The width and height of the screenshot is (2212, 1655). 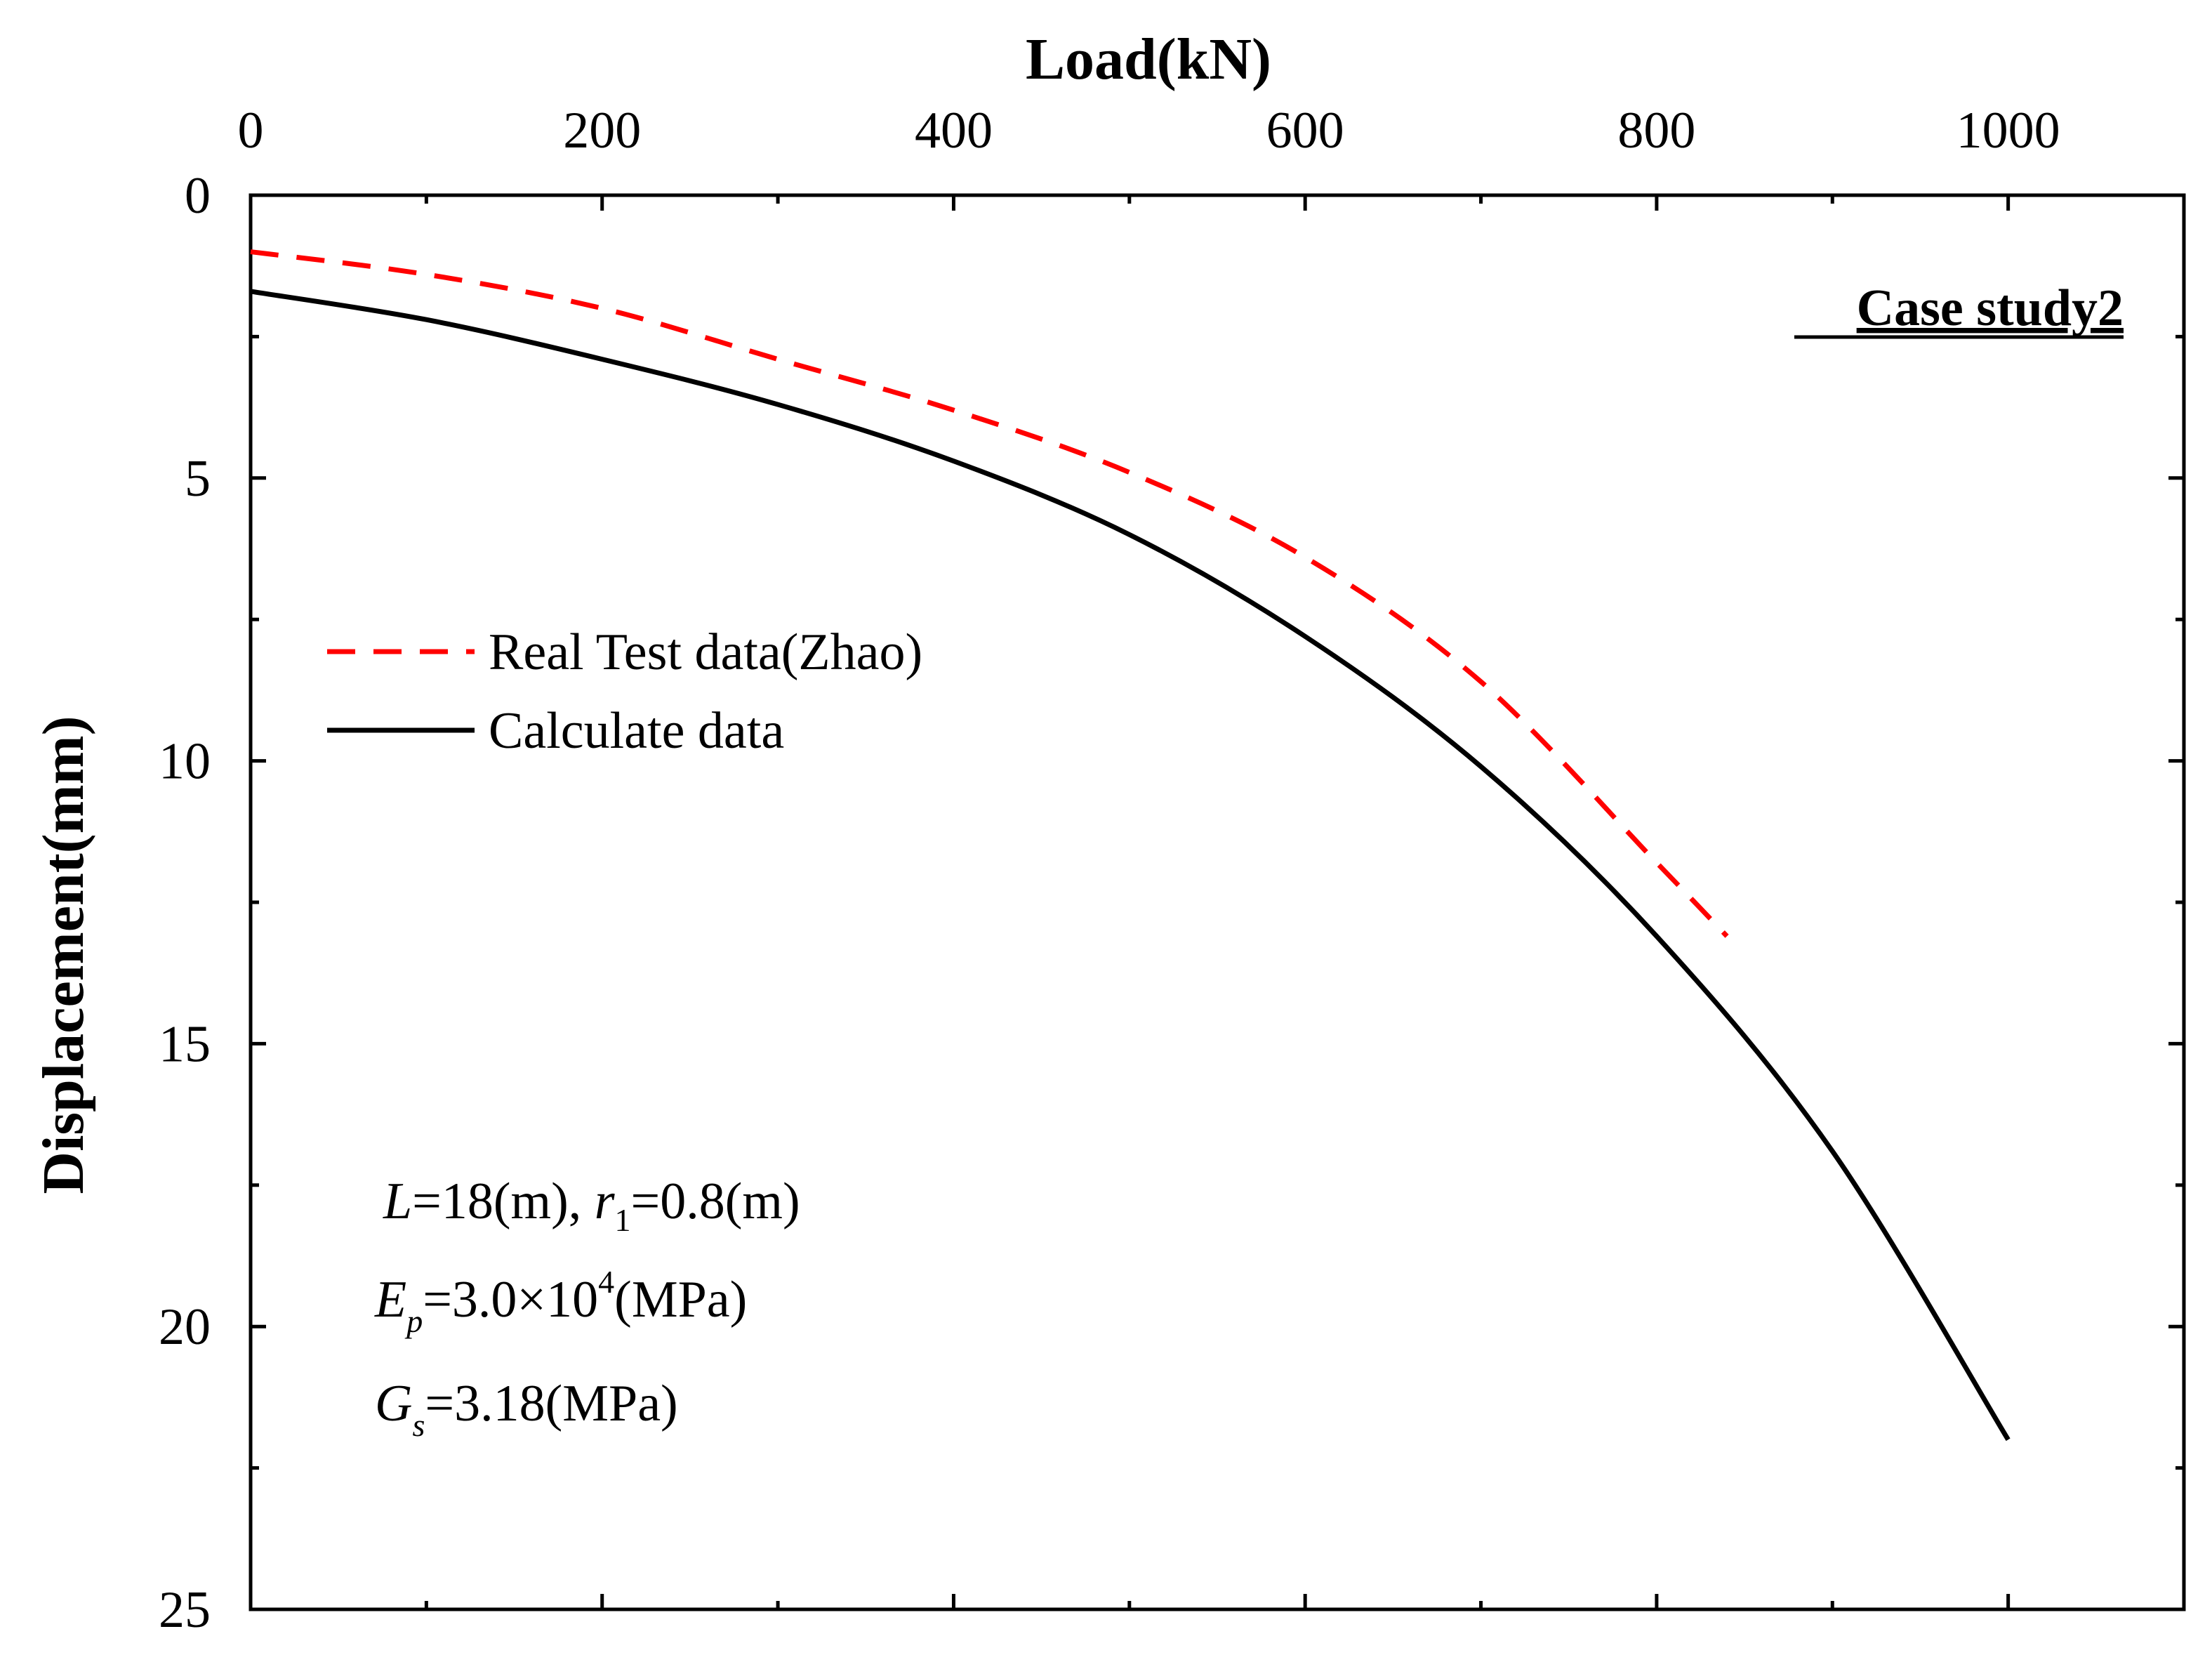 I want to click on legend-label-calculate: Calculate data, so click(x=637, y=731).